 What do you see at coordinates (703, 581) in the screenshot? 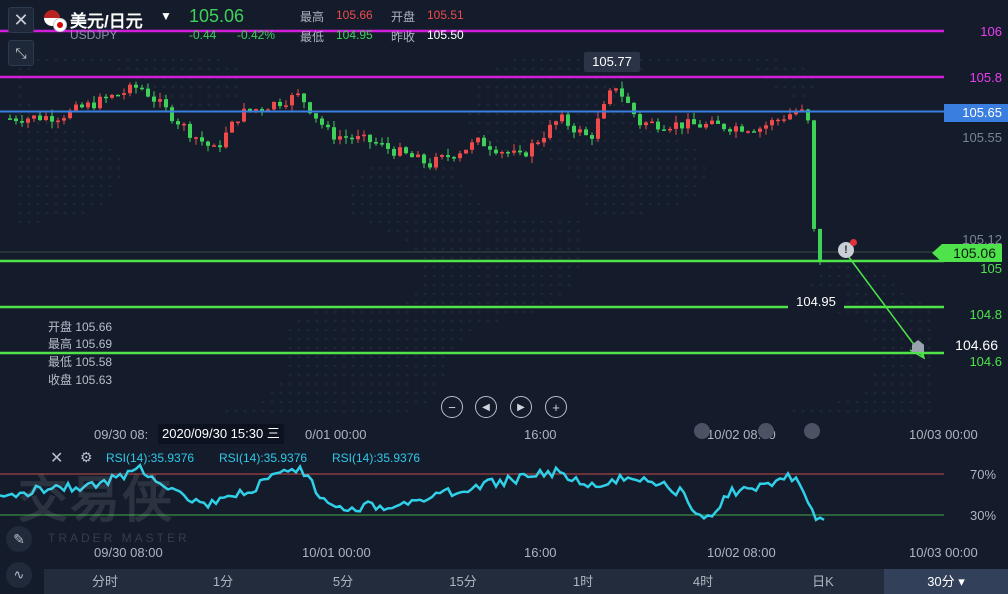
I see `tab-4hour: 4时` at bounding box center [703, 581].